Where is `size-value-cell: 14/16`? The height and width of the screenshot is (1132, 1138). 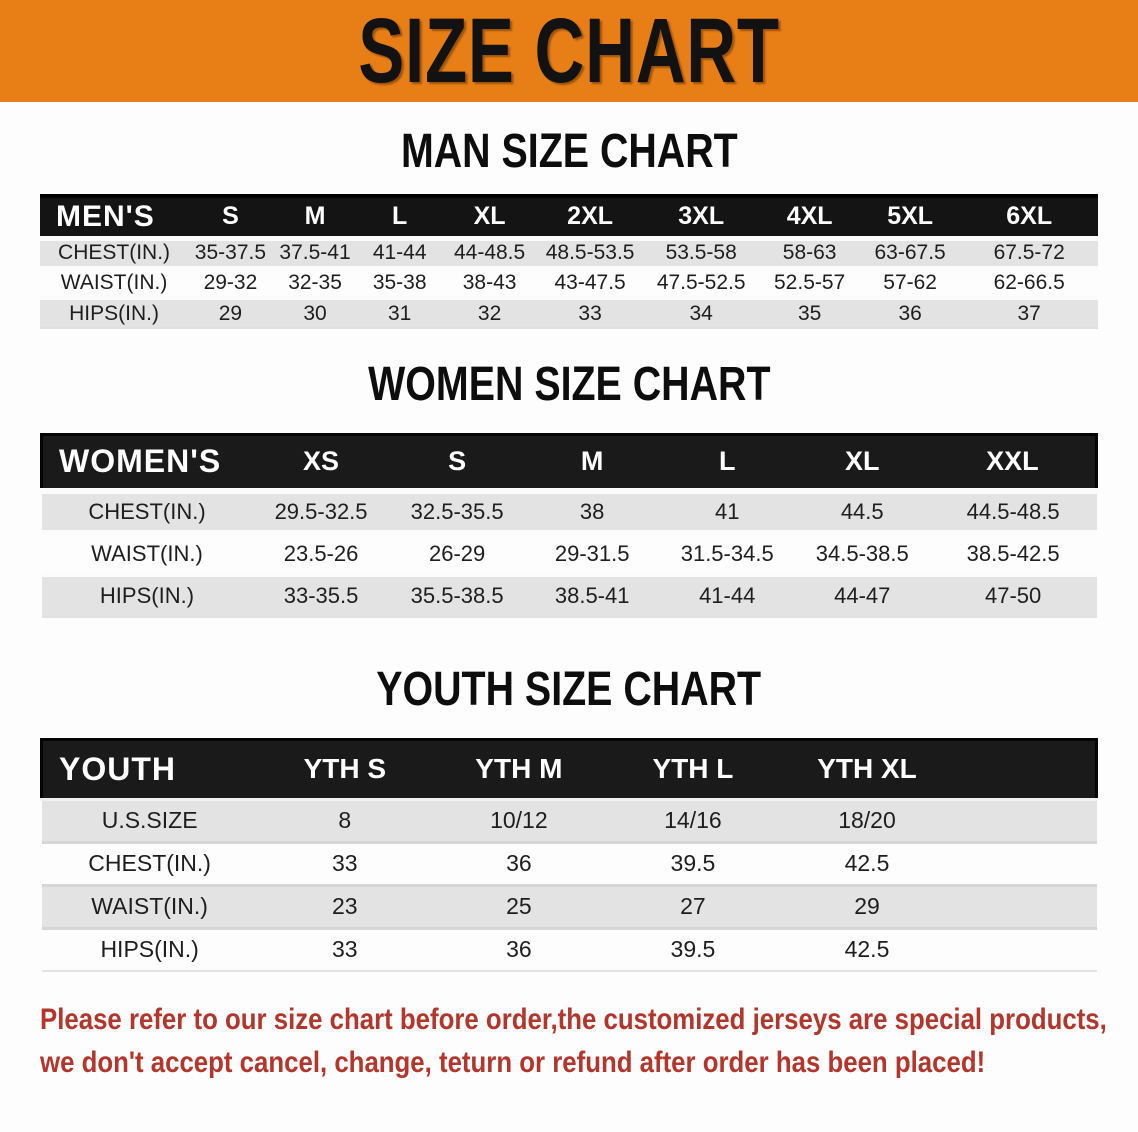
size-value-cell: 14/16 is located at coordinates (692, 820).